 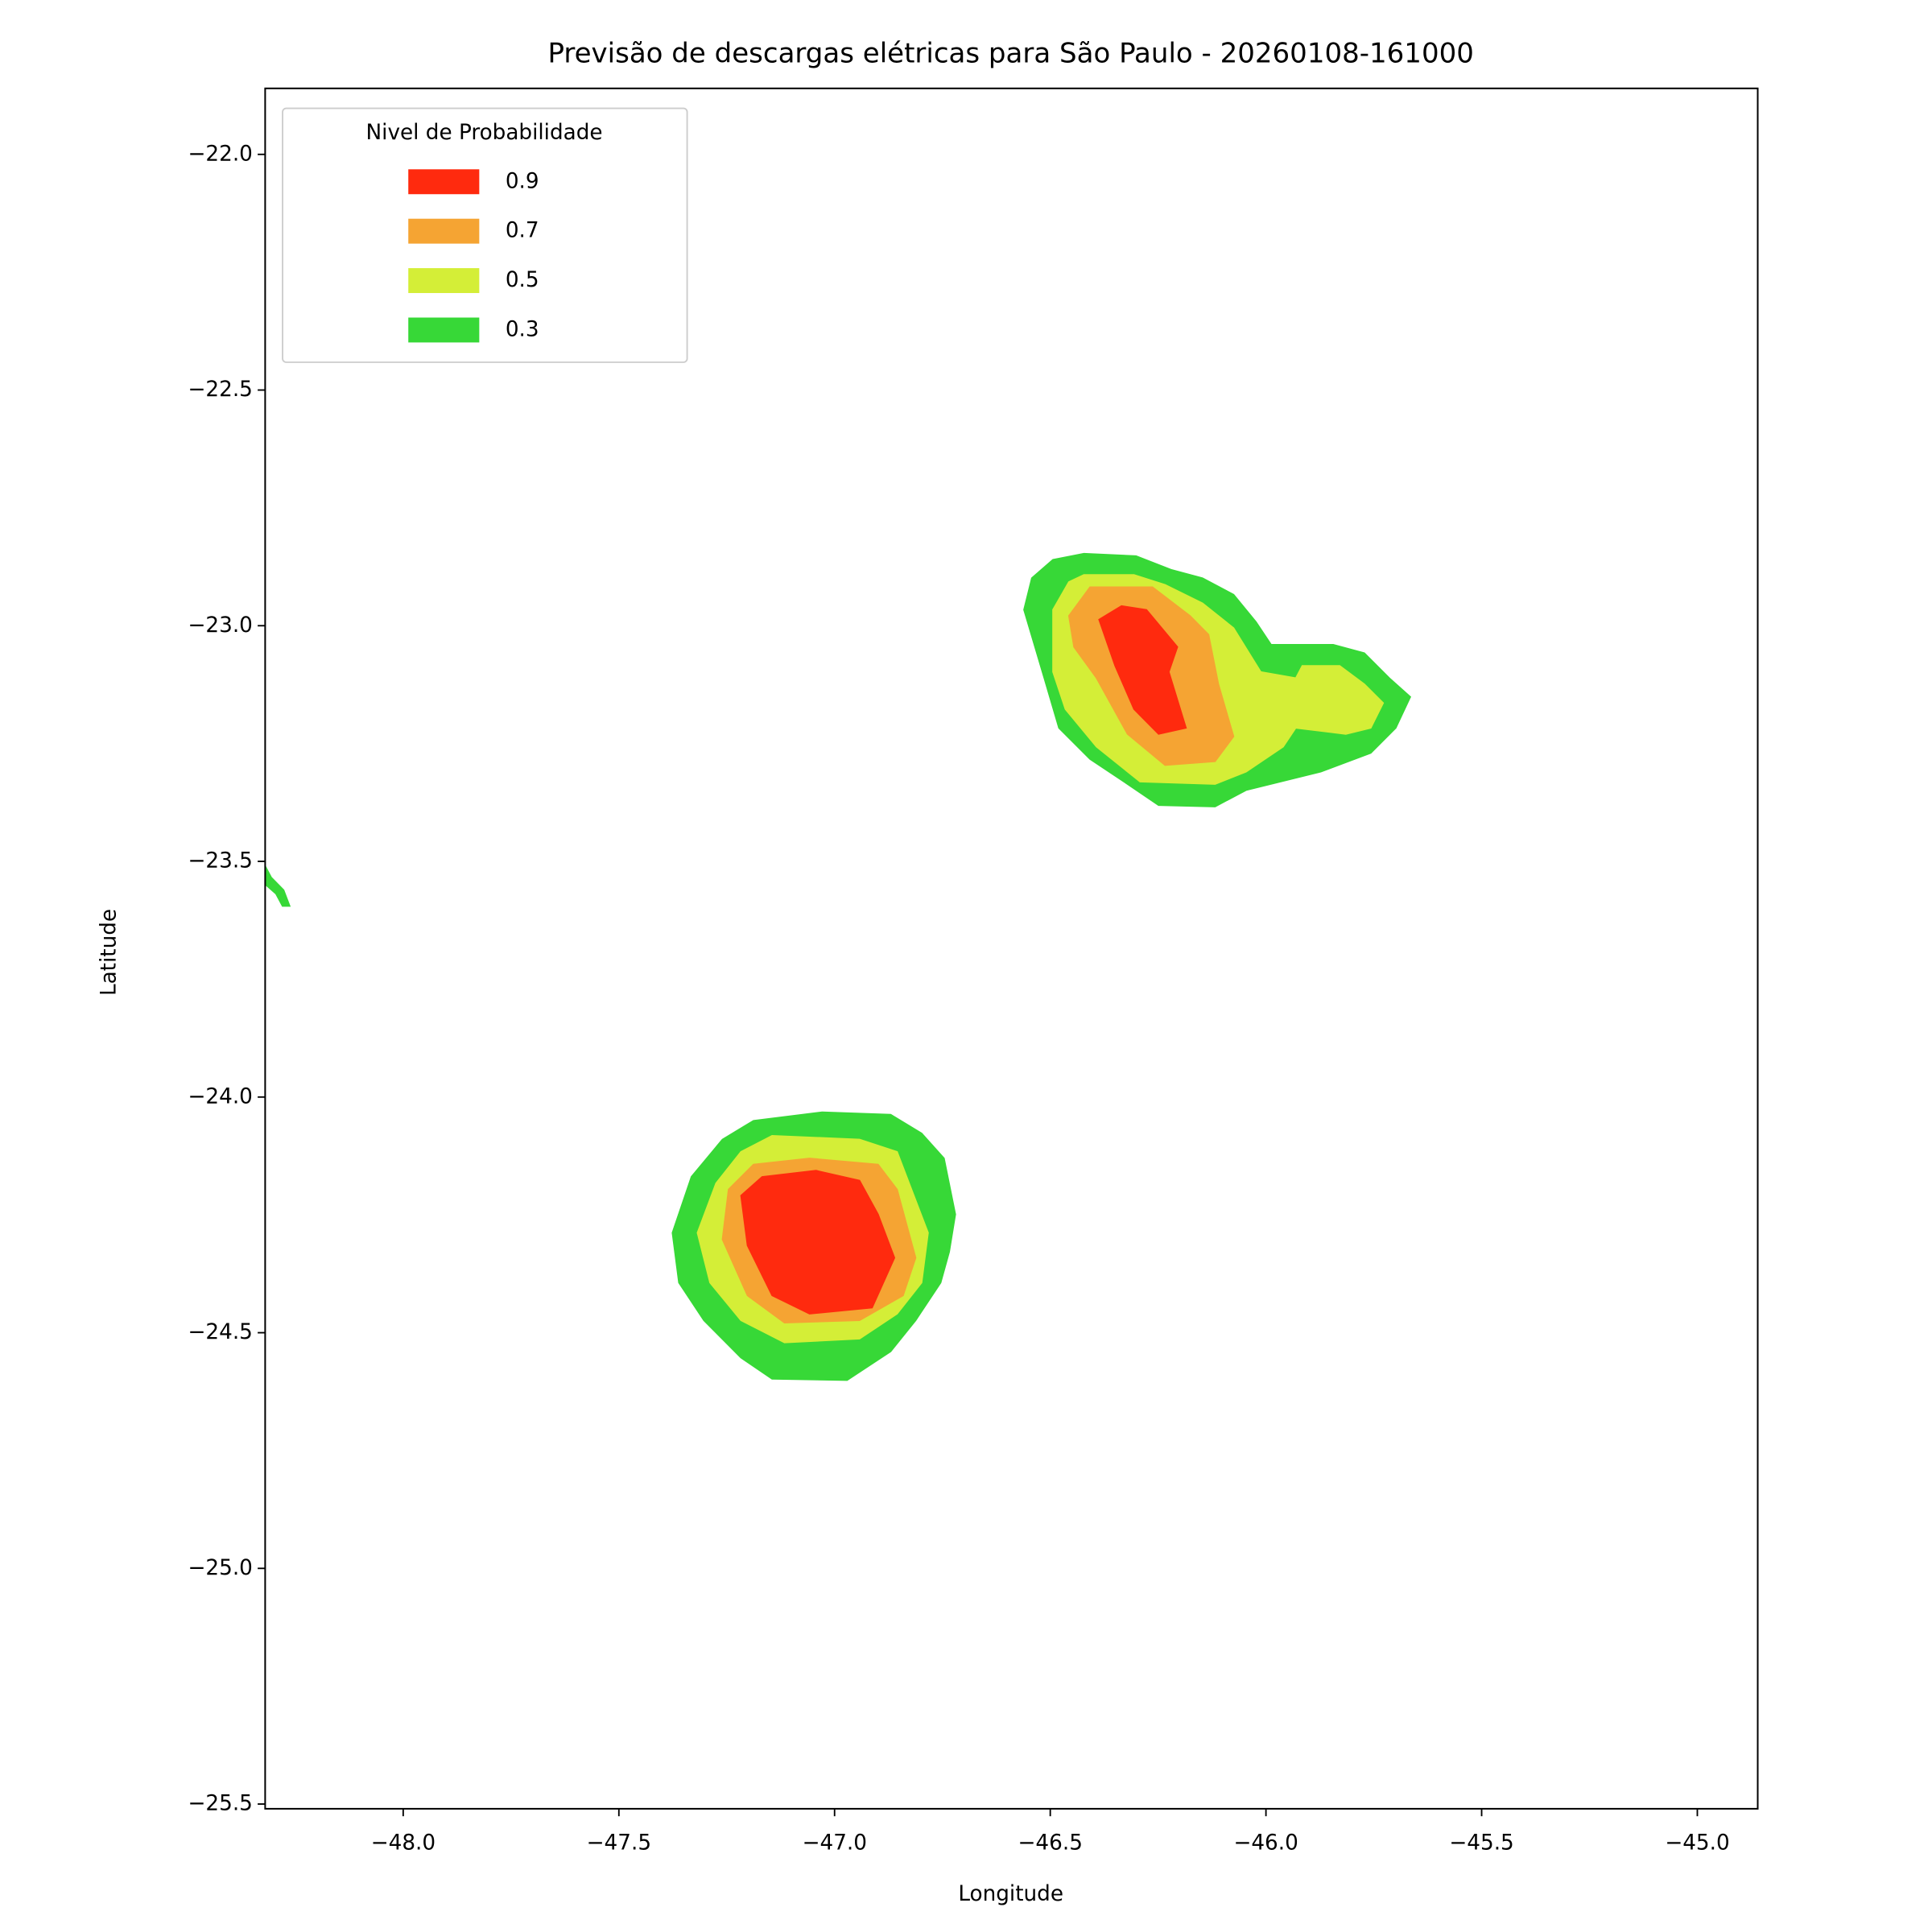 I want to click on legend-box, so click(x=485, y=235).